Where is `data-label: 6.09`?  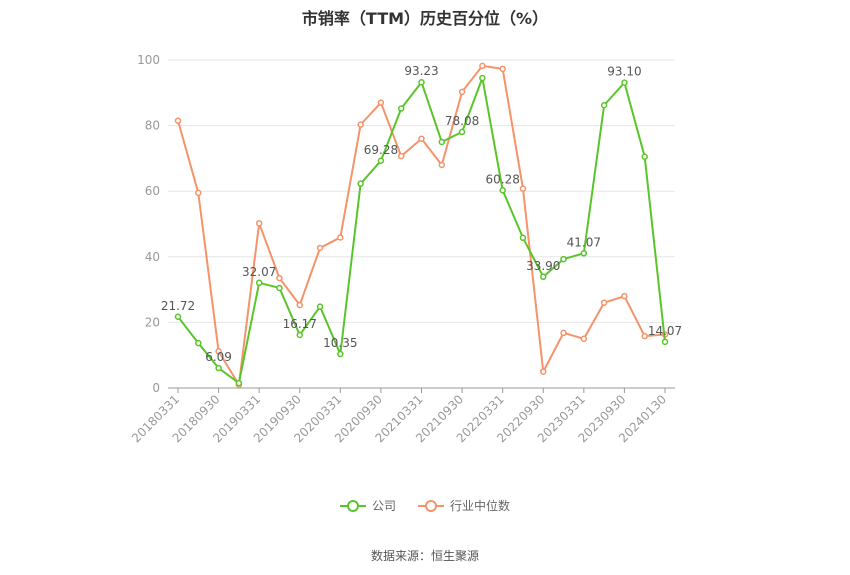 data-label: 6.09 is located at coordinates (218, 357).